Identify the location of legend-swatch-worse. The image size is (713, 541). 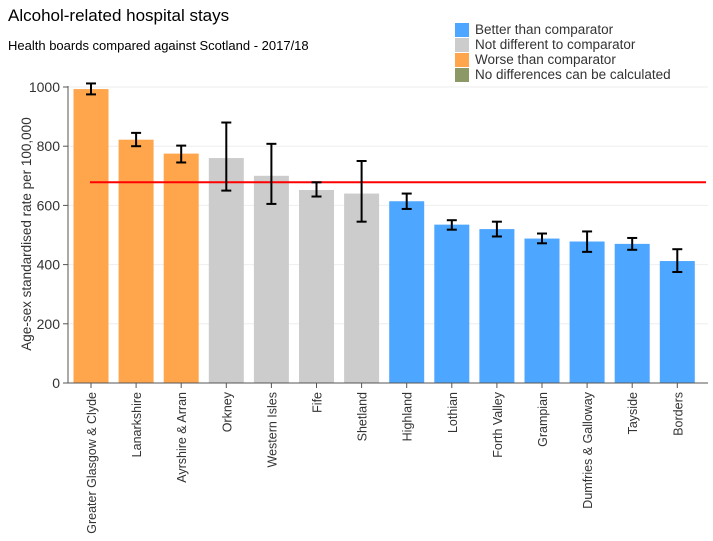
(462, 59).